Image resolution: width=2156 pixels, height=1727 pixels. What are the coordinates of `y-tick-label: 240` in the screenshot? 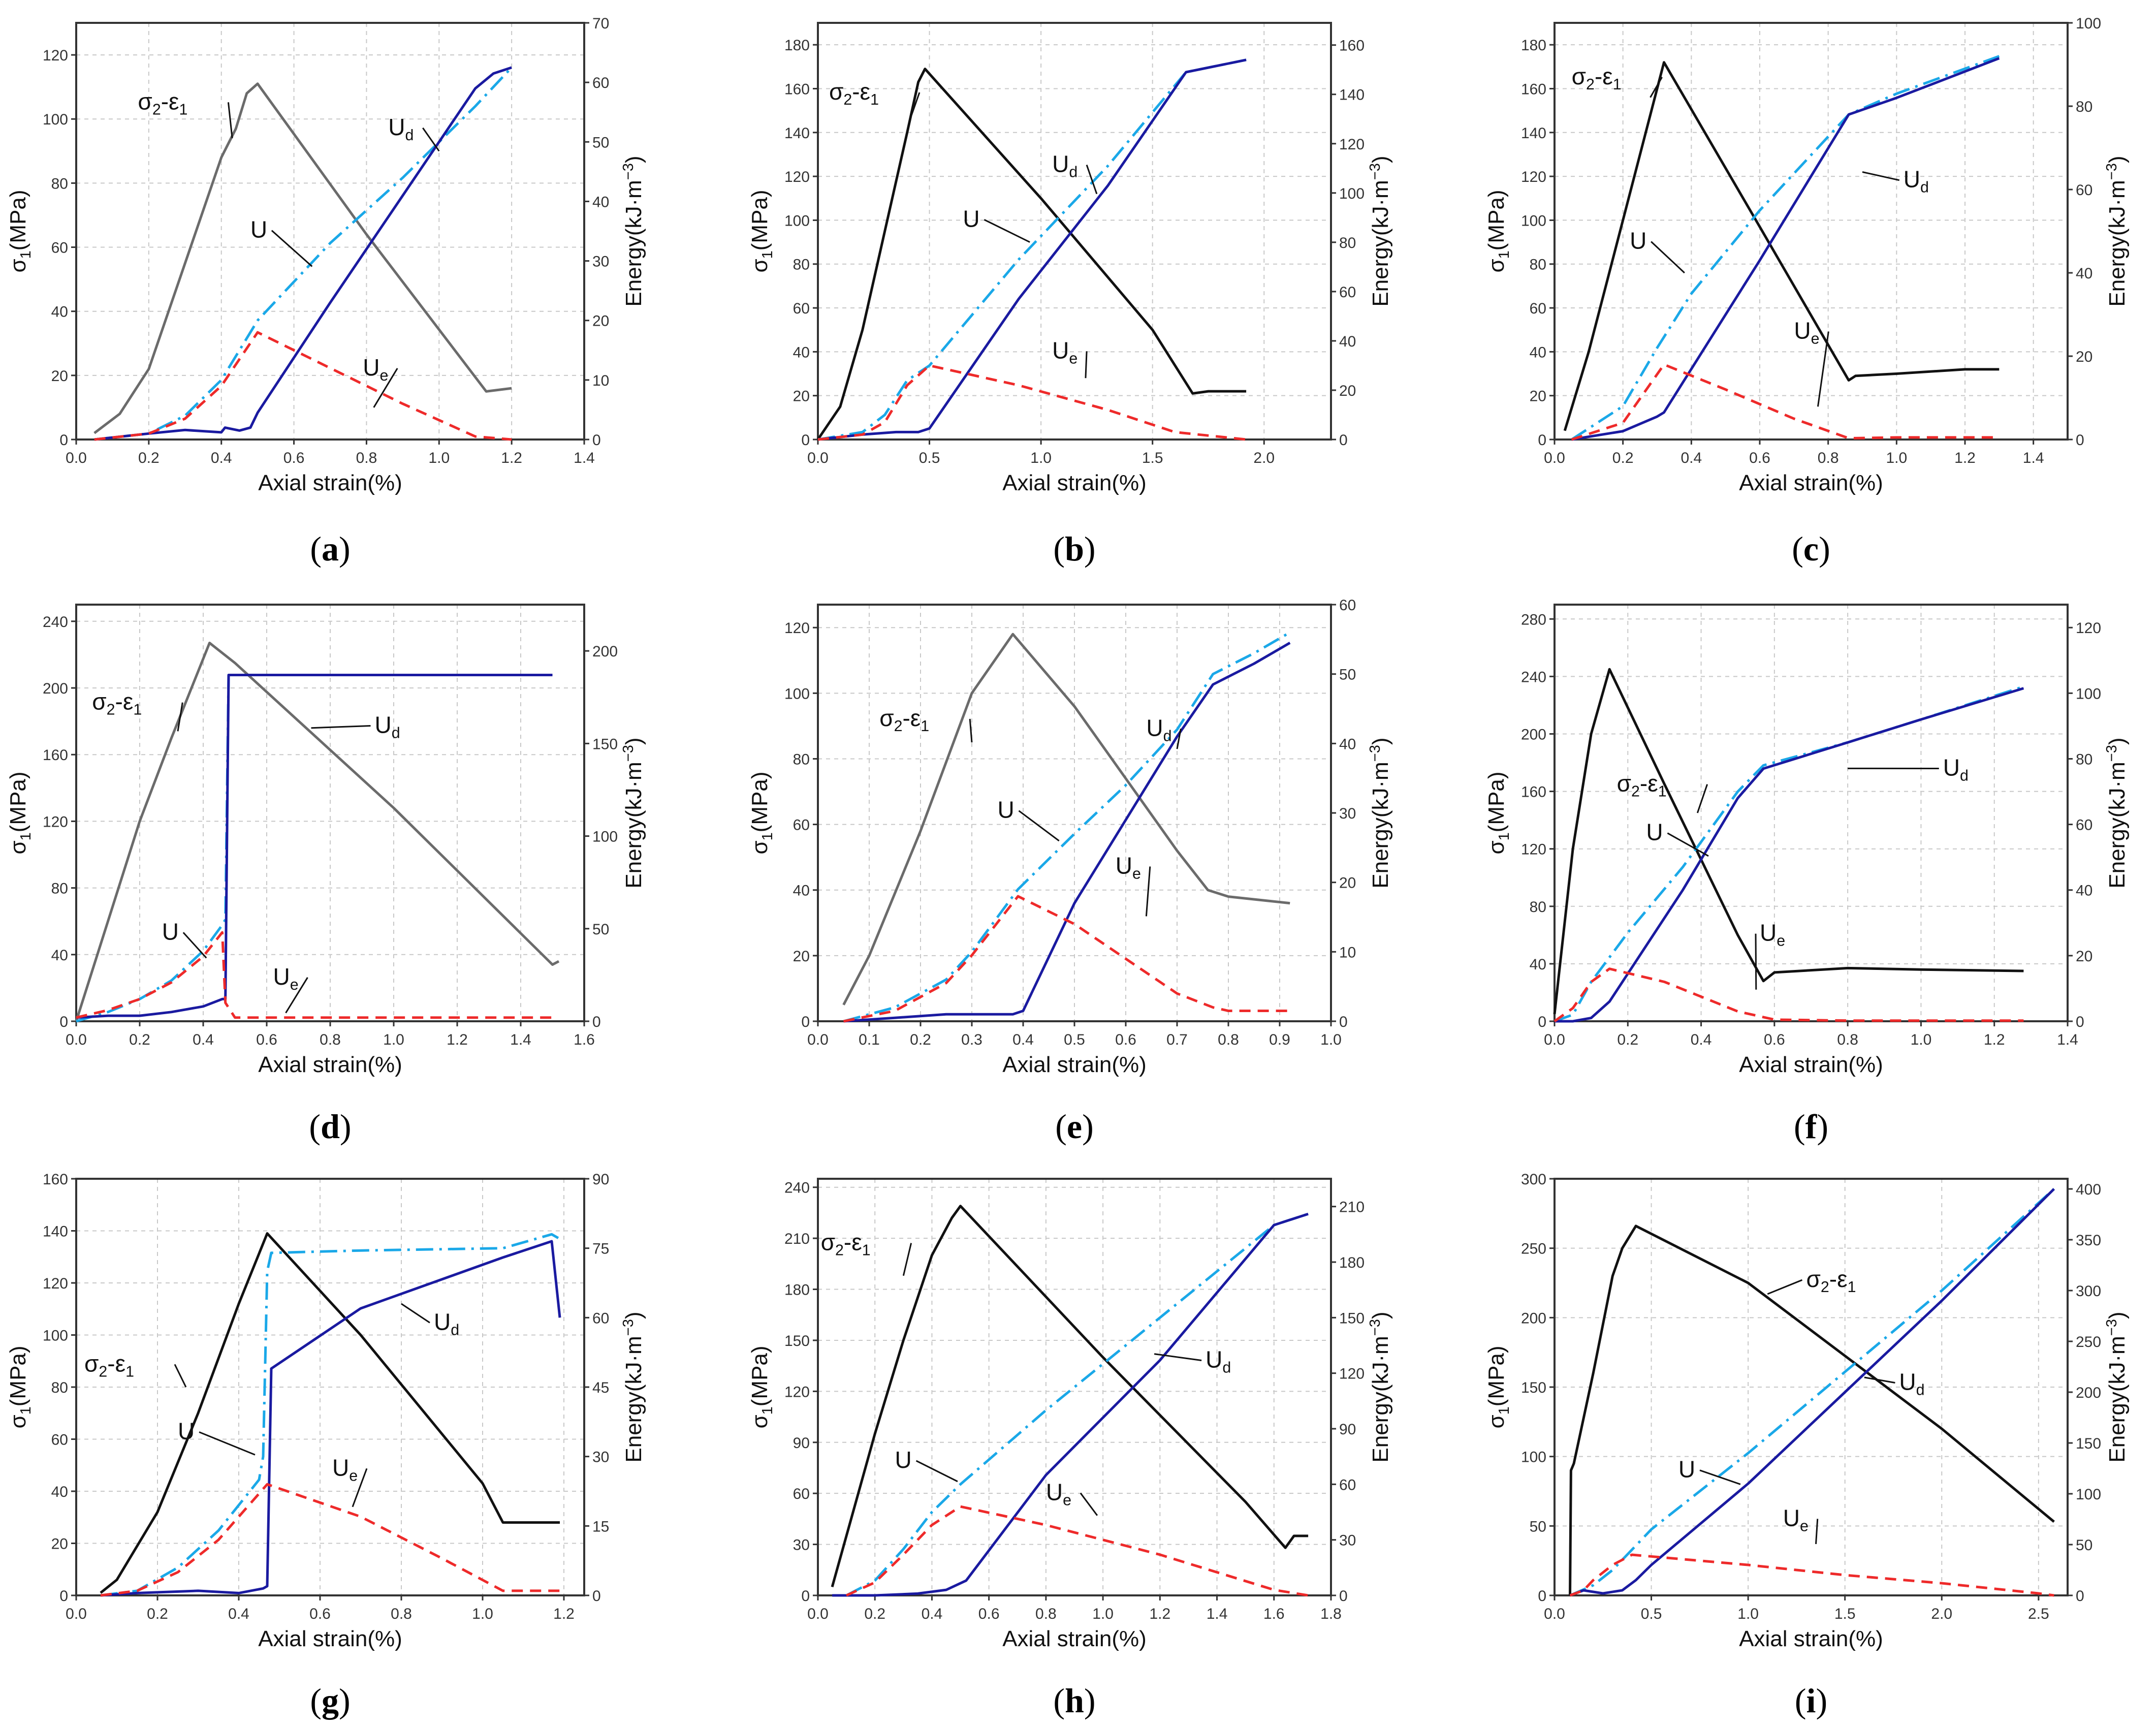 It's located at (55, 622).